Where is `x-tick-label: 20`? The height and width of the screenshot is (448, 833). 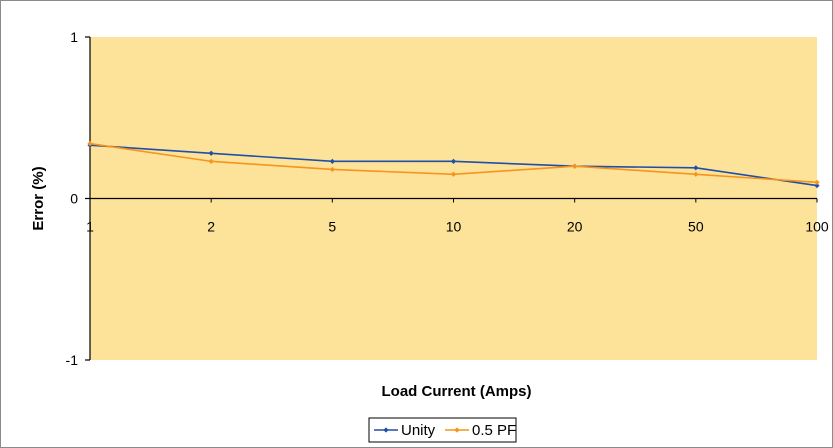
x-tick-label: 20 is located at coordinates (575, 227).